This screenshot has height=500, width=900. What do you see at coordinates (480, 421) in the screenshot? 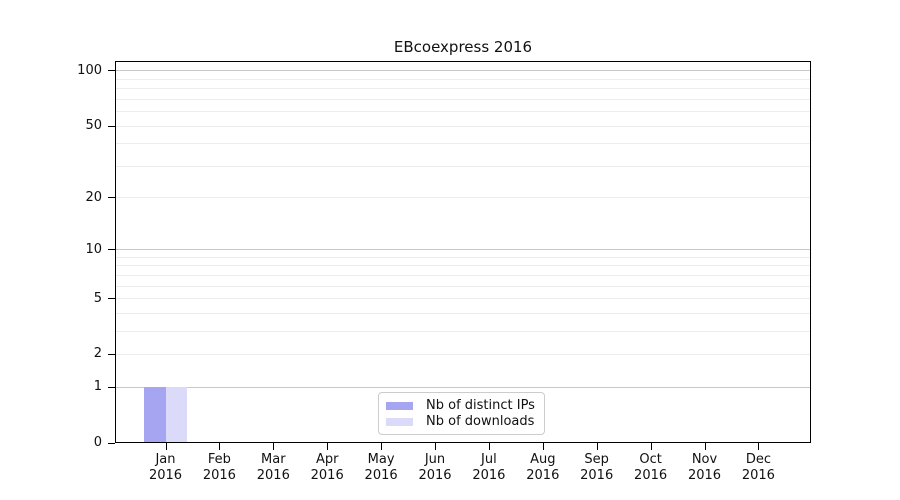
I see `legend-label-downloads: Nb of downloads` at bounding box center [480, 421].